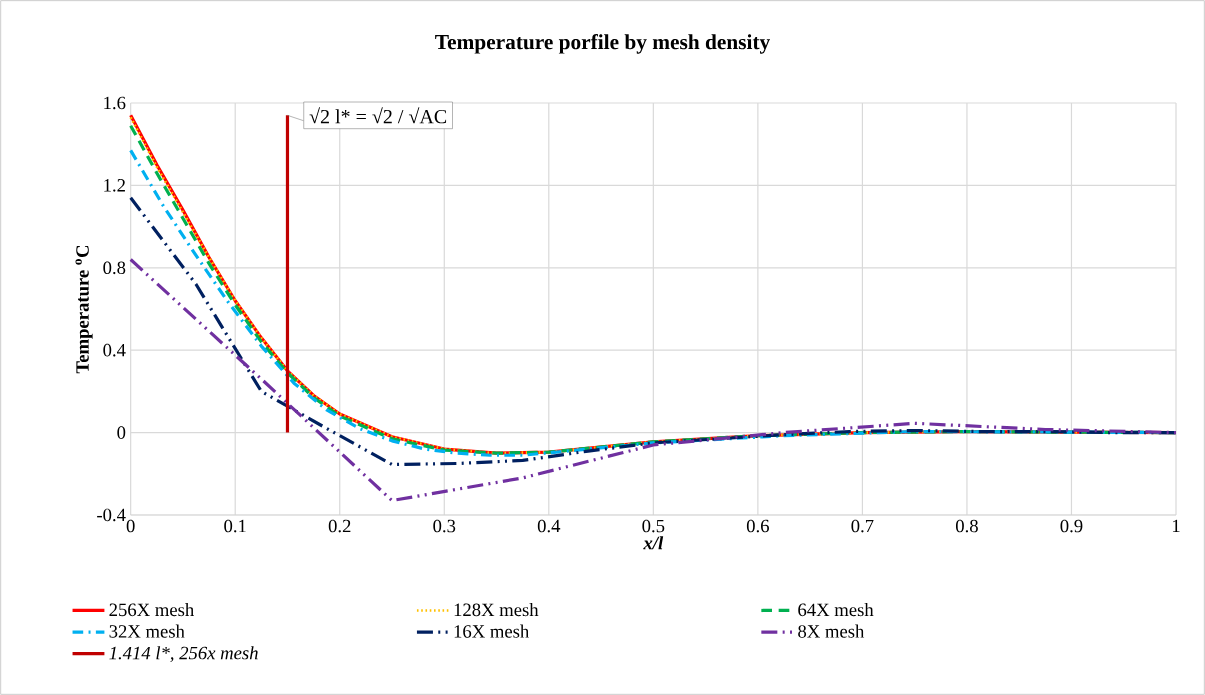 The height and width of the screenshot is (695, 1205). Describe the element at coordinates (114, 185) in the screenshot. I see `y-tick-label: 1.2` at that location.